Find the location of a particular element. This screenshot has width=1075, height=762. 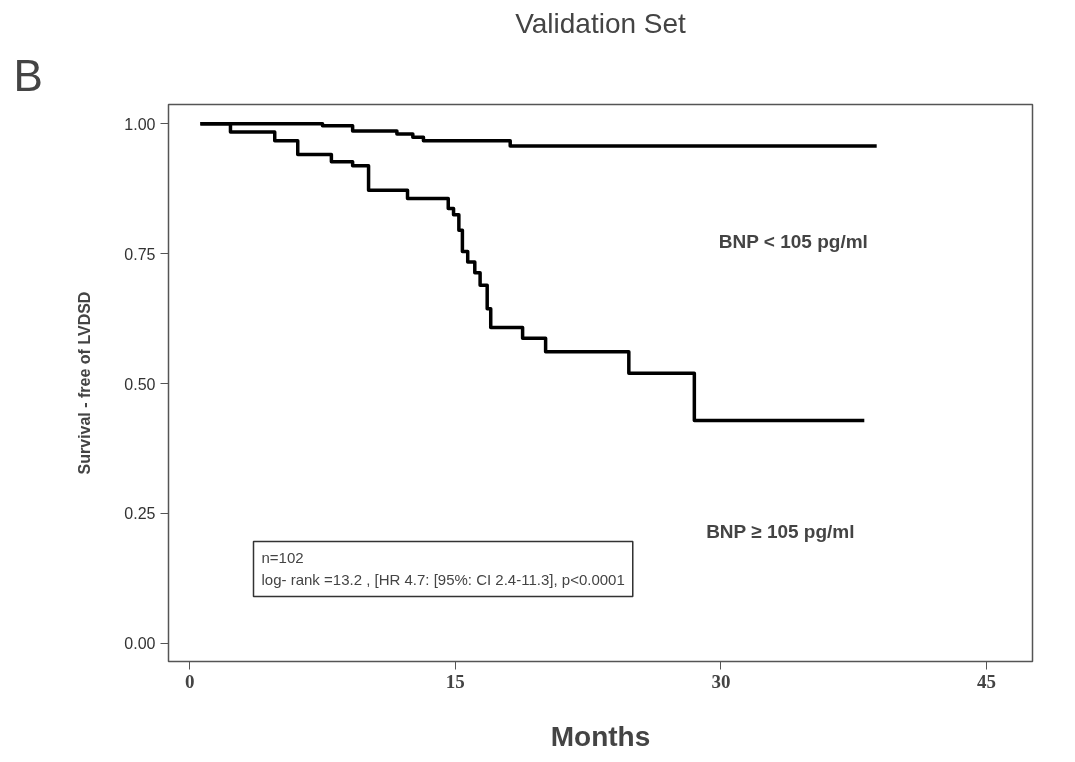

x-tick-label: 45 is located at coordinates (986, 681).